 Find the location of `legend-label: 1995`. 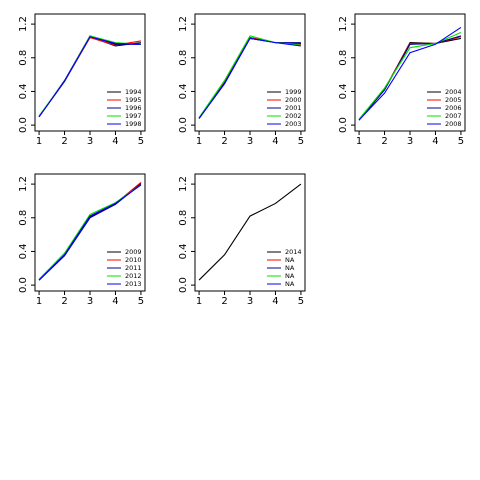

legend-label: 1995 is located at coordinates (133, 100).